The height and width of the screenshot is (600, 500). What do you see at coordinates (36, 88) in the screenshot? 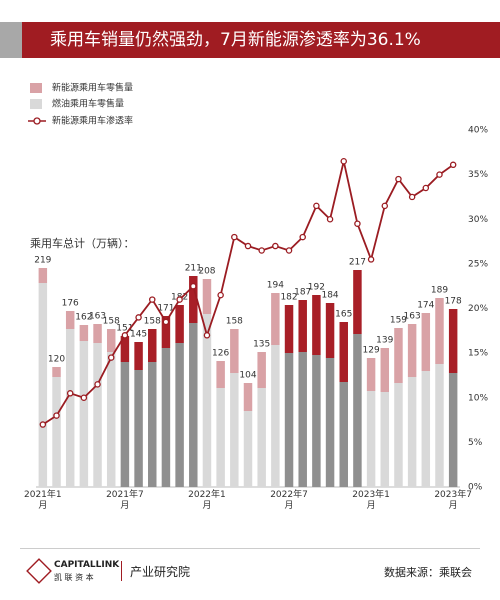
I see `legend-swatch` at bounding box center [36, 88].